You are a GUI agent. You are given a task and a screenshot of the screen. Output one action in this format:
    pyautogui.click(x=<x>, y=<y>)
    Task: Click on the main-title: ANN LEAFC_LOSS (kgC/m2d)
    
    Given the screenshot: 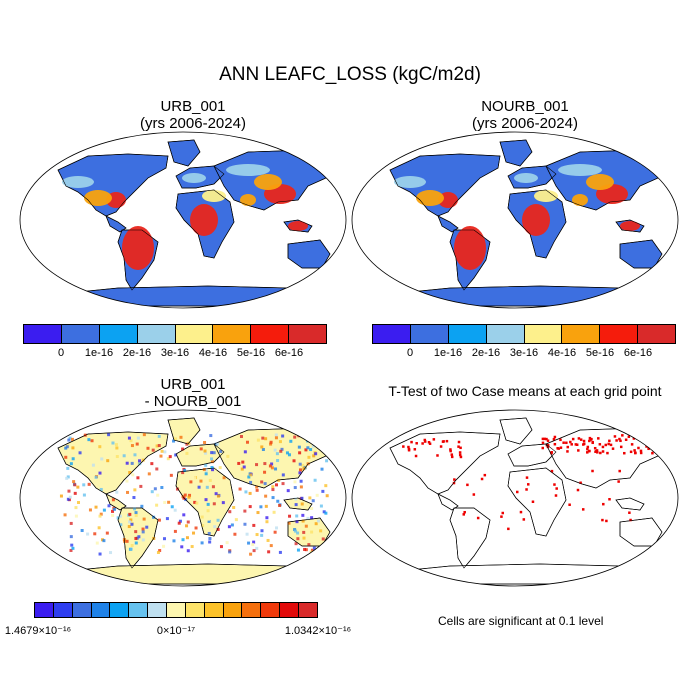 What is the action you would take?
    pyautogui.click(x=350, y=74)
    